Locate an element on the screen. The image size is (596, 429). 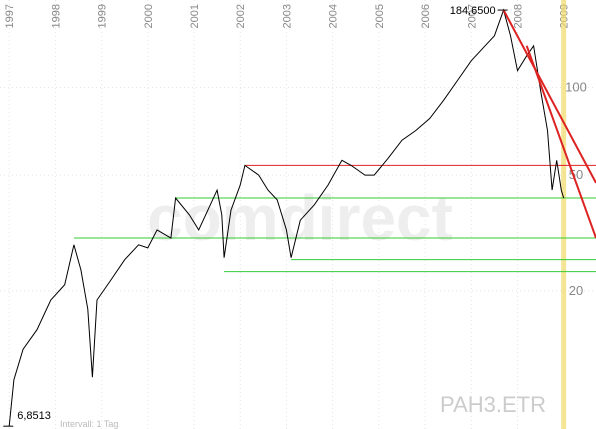
x-tick-label: 1999 is located at coordinates (103, 16).